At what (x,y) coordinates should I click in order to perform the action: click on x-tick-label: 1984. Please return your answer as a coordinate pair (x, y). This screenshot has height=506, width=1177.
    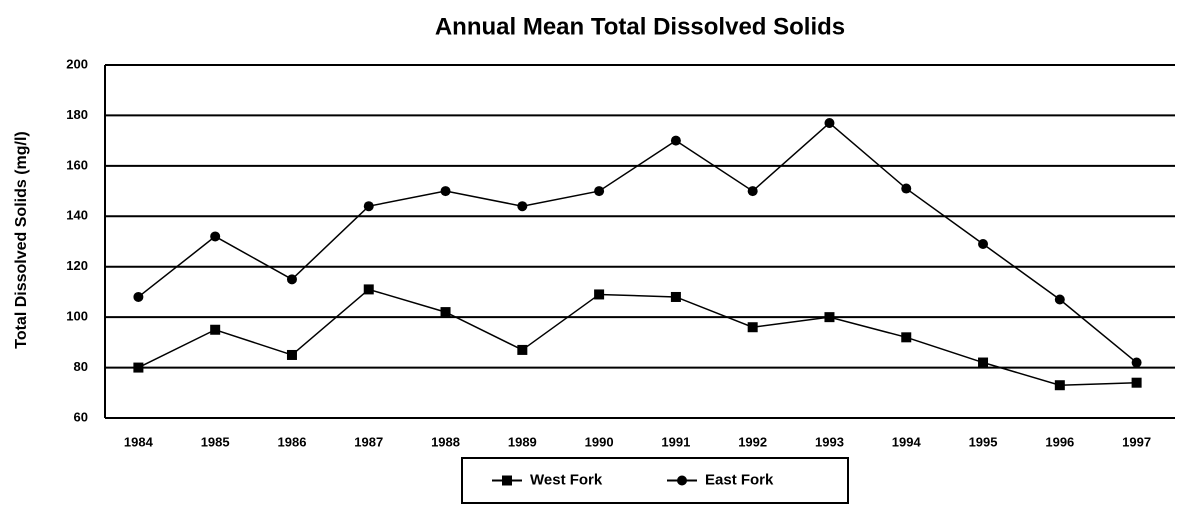
    Looking at the image, I should click on (139, 441).